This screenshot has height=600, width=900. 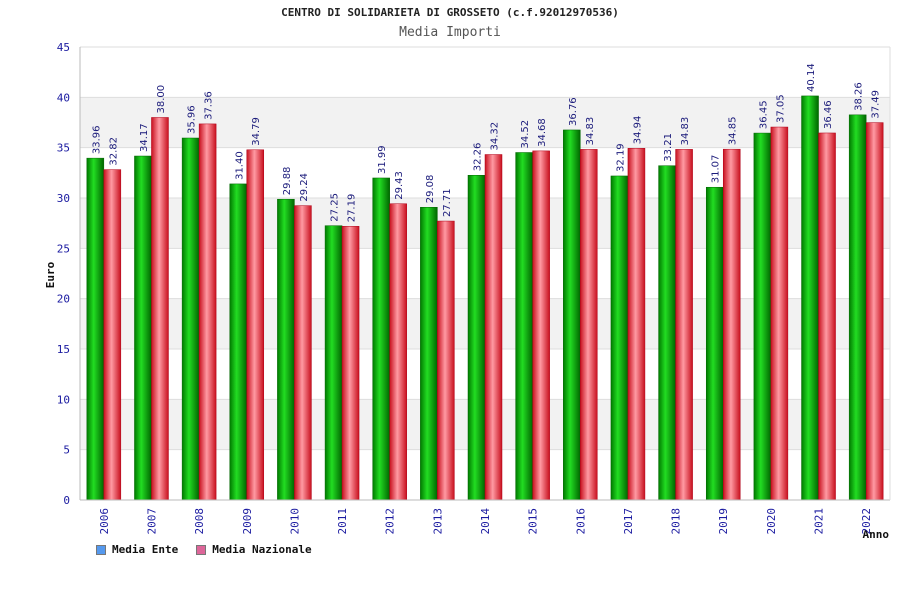 What do you see at coordinates (762, 316) in the screenshot?
I see `bar-media-ente-2020` at bounding box center [762, 316].